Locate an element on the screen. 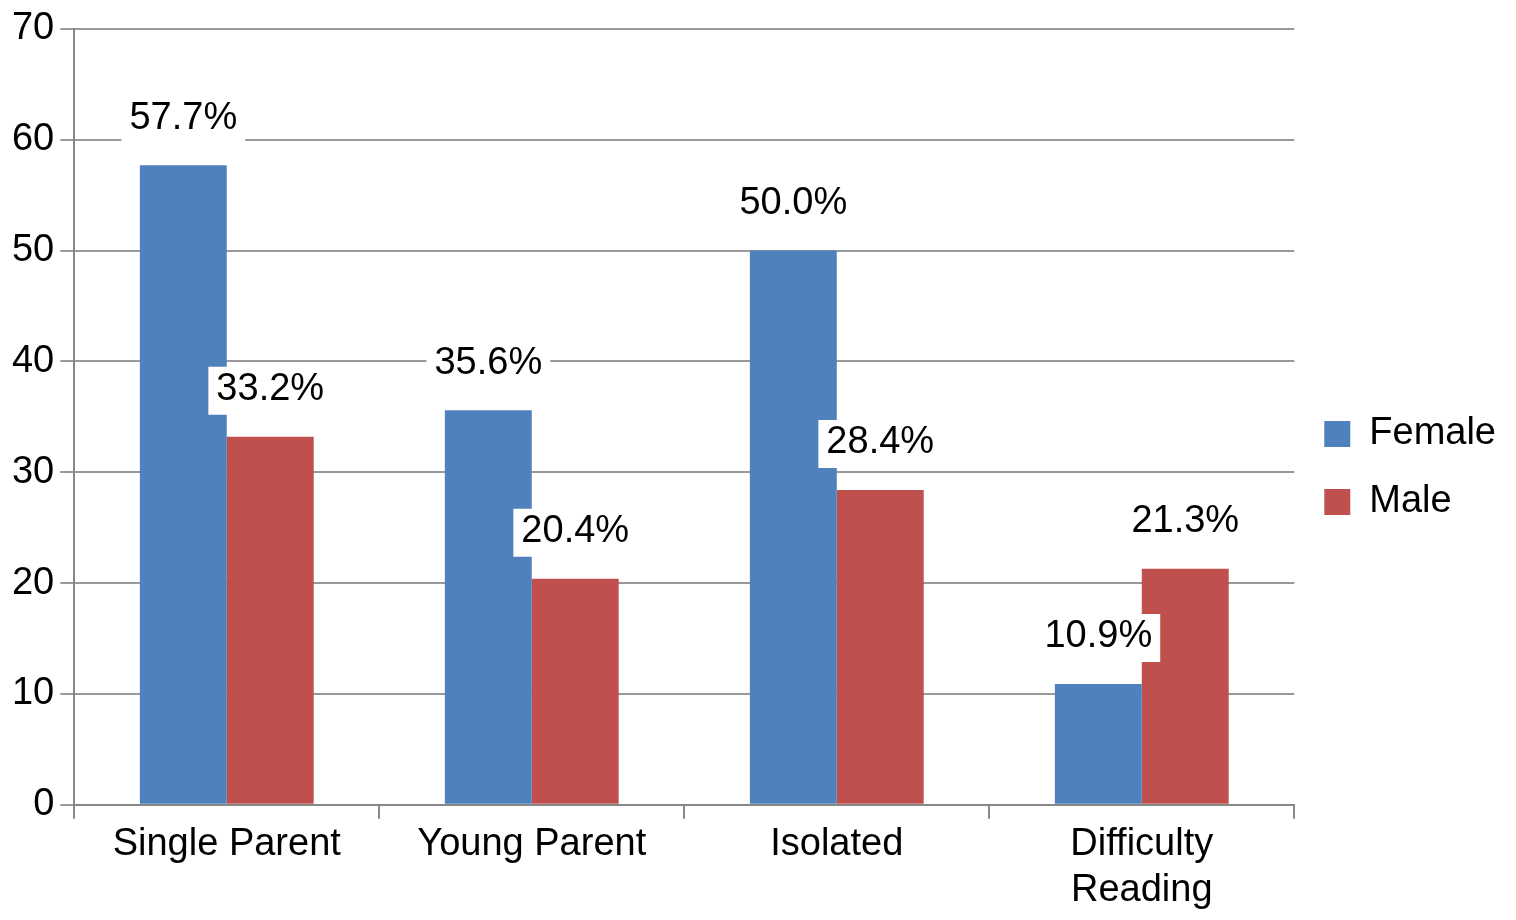  x-tick-label: Isolated is located at coordinates (837, 842).